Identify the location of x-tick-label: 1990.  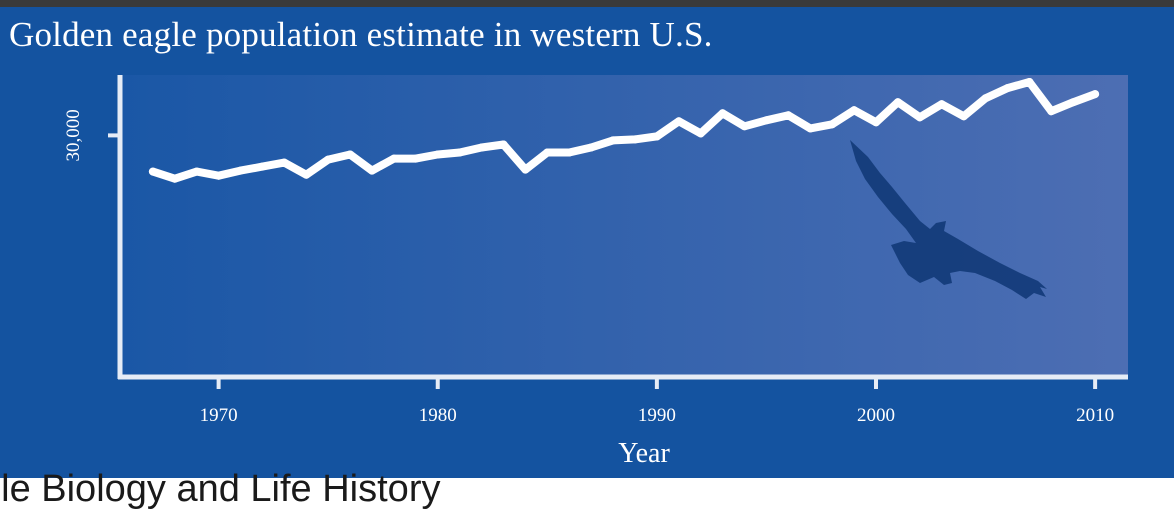
(657, 415).